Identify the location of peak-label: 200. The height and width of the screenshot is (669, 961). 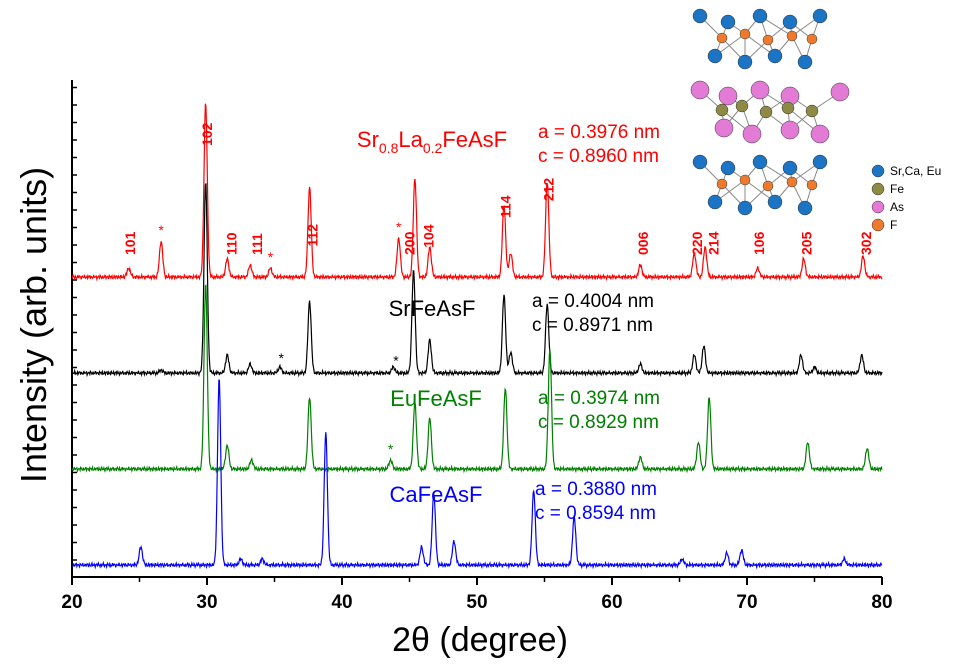
(410, 243).